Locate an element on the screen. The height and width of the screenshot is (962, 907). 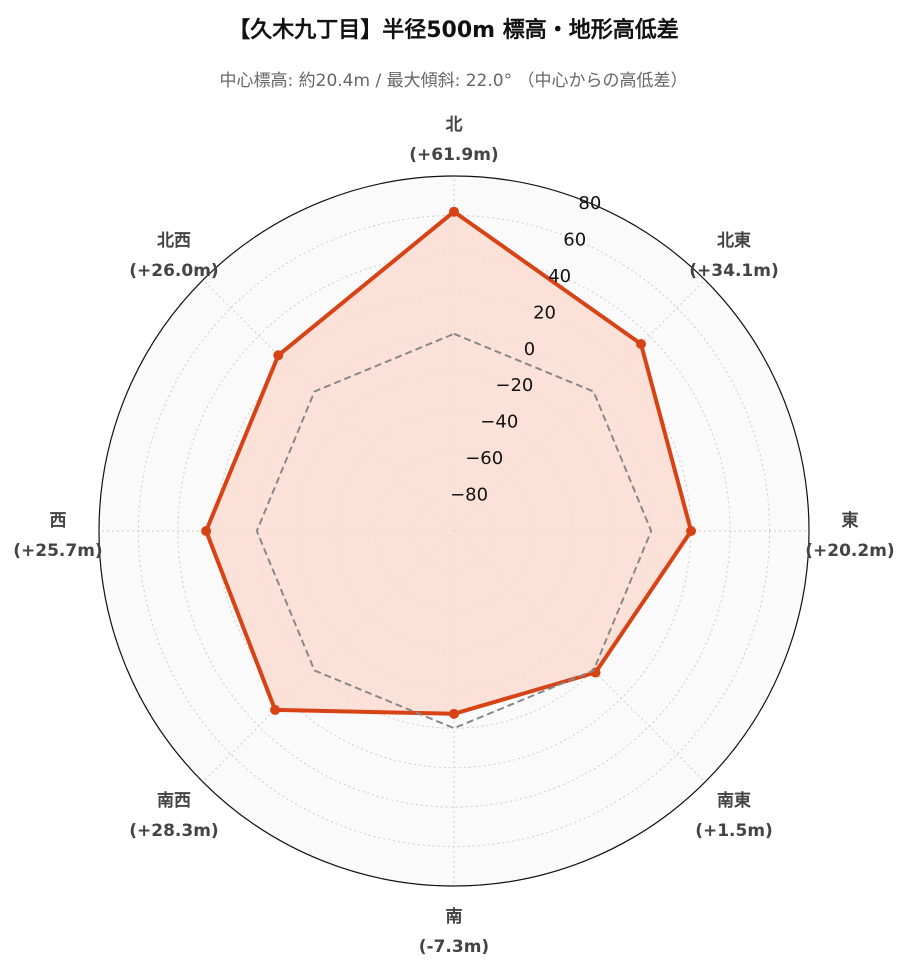
chart-title: 【久木九丁目】半径500m 標高・地形高低差 is located at coordinates (453, 30).